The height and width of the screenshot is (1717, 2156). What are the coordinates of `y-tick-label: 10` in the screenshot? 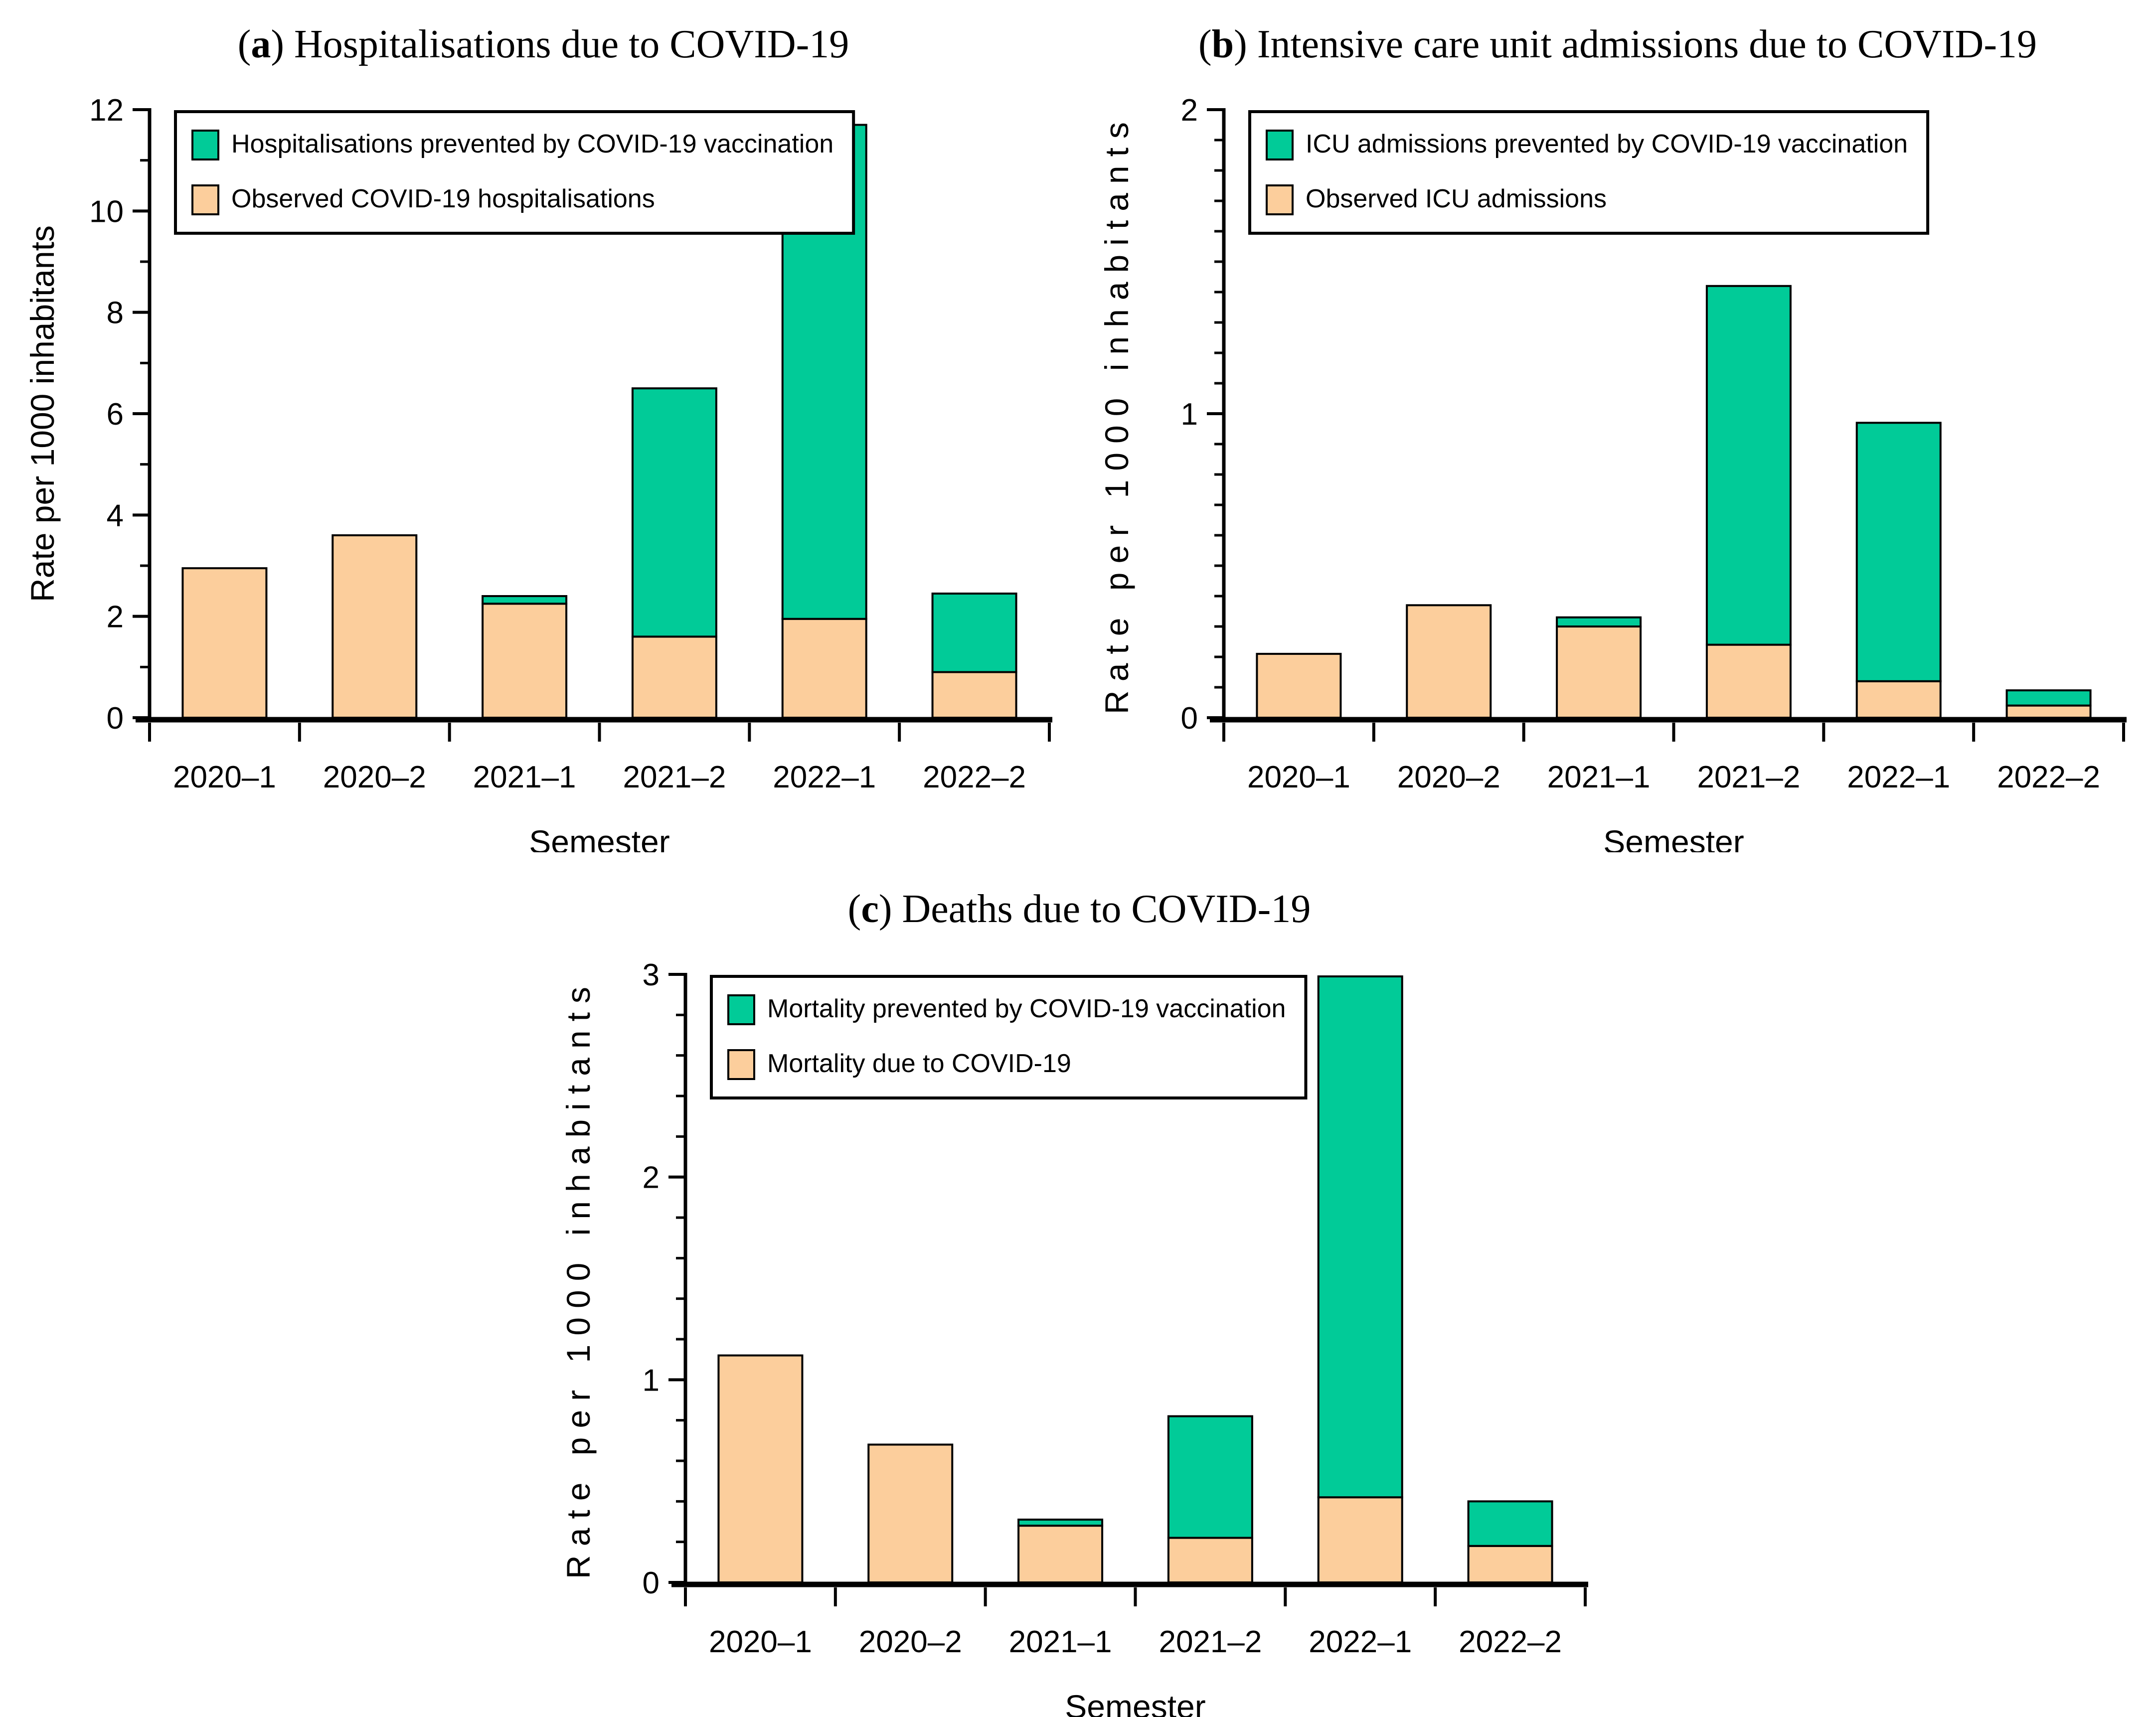 It's located at (106, 212).